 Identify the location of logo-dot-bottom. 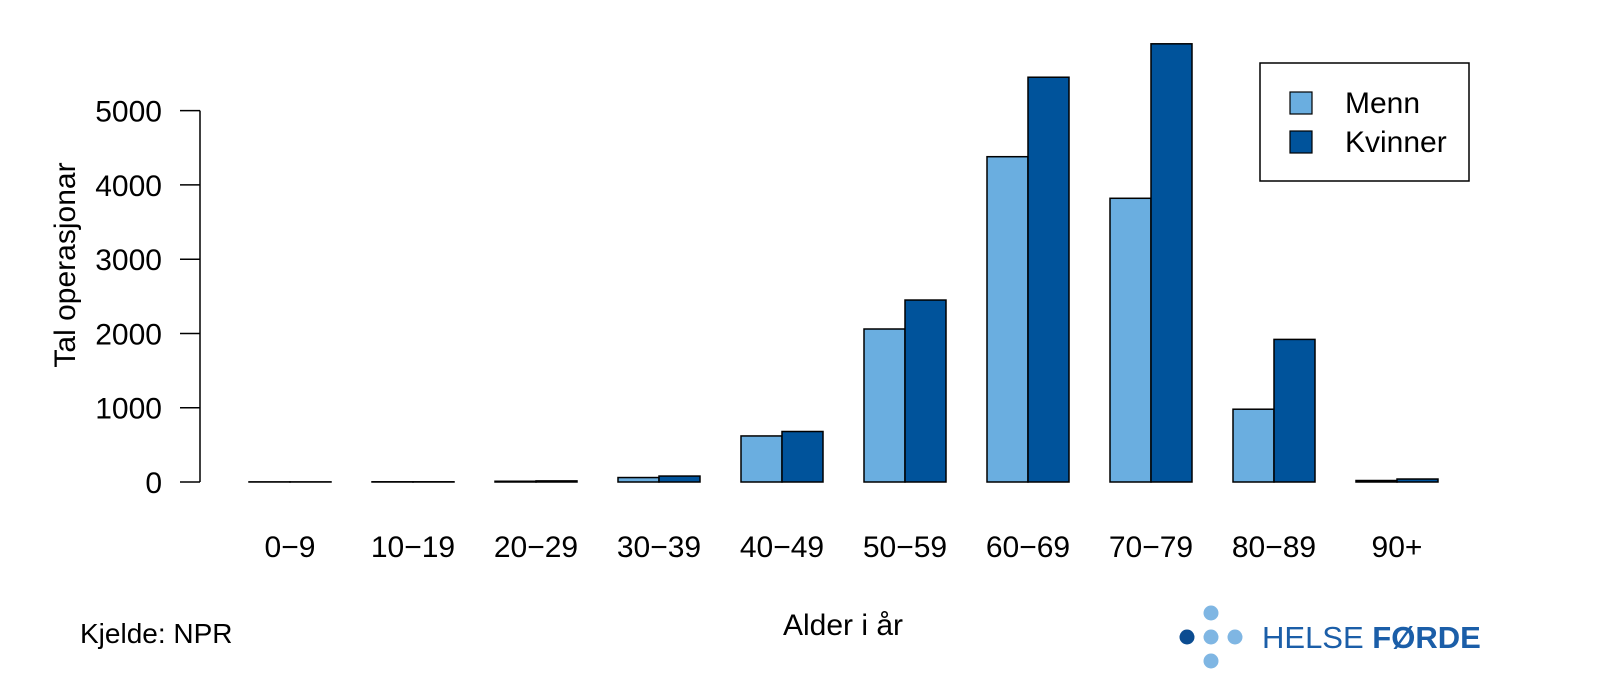
(1211, 661).